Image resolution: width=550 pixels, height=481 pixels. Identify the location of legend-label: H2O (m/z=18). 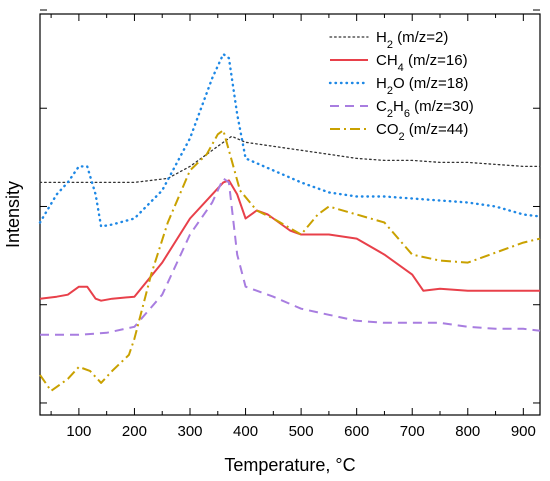
(422, 86).